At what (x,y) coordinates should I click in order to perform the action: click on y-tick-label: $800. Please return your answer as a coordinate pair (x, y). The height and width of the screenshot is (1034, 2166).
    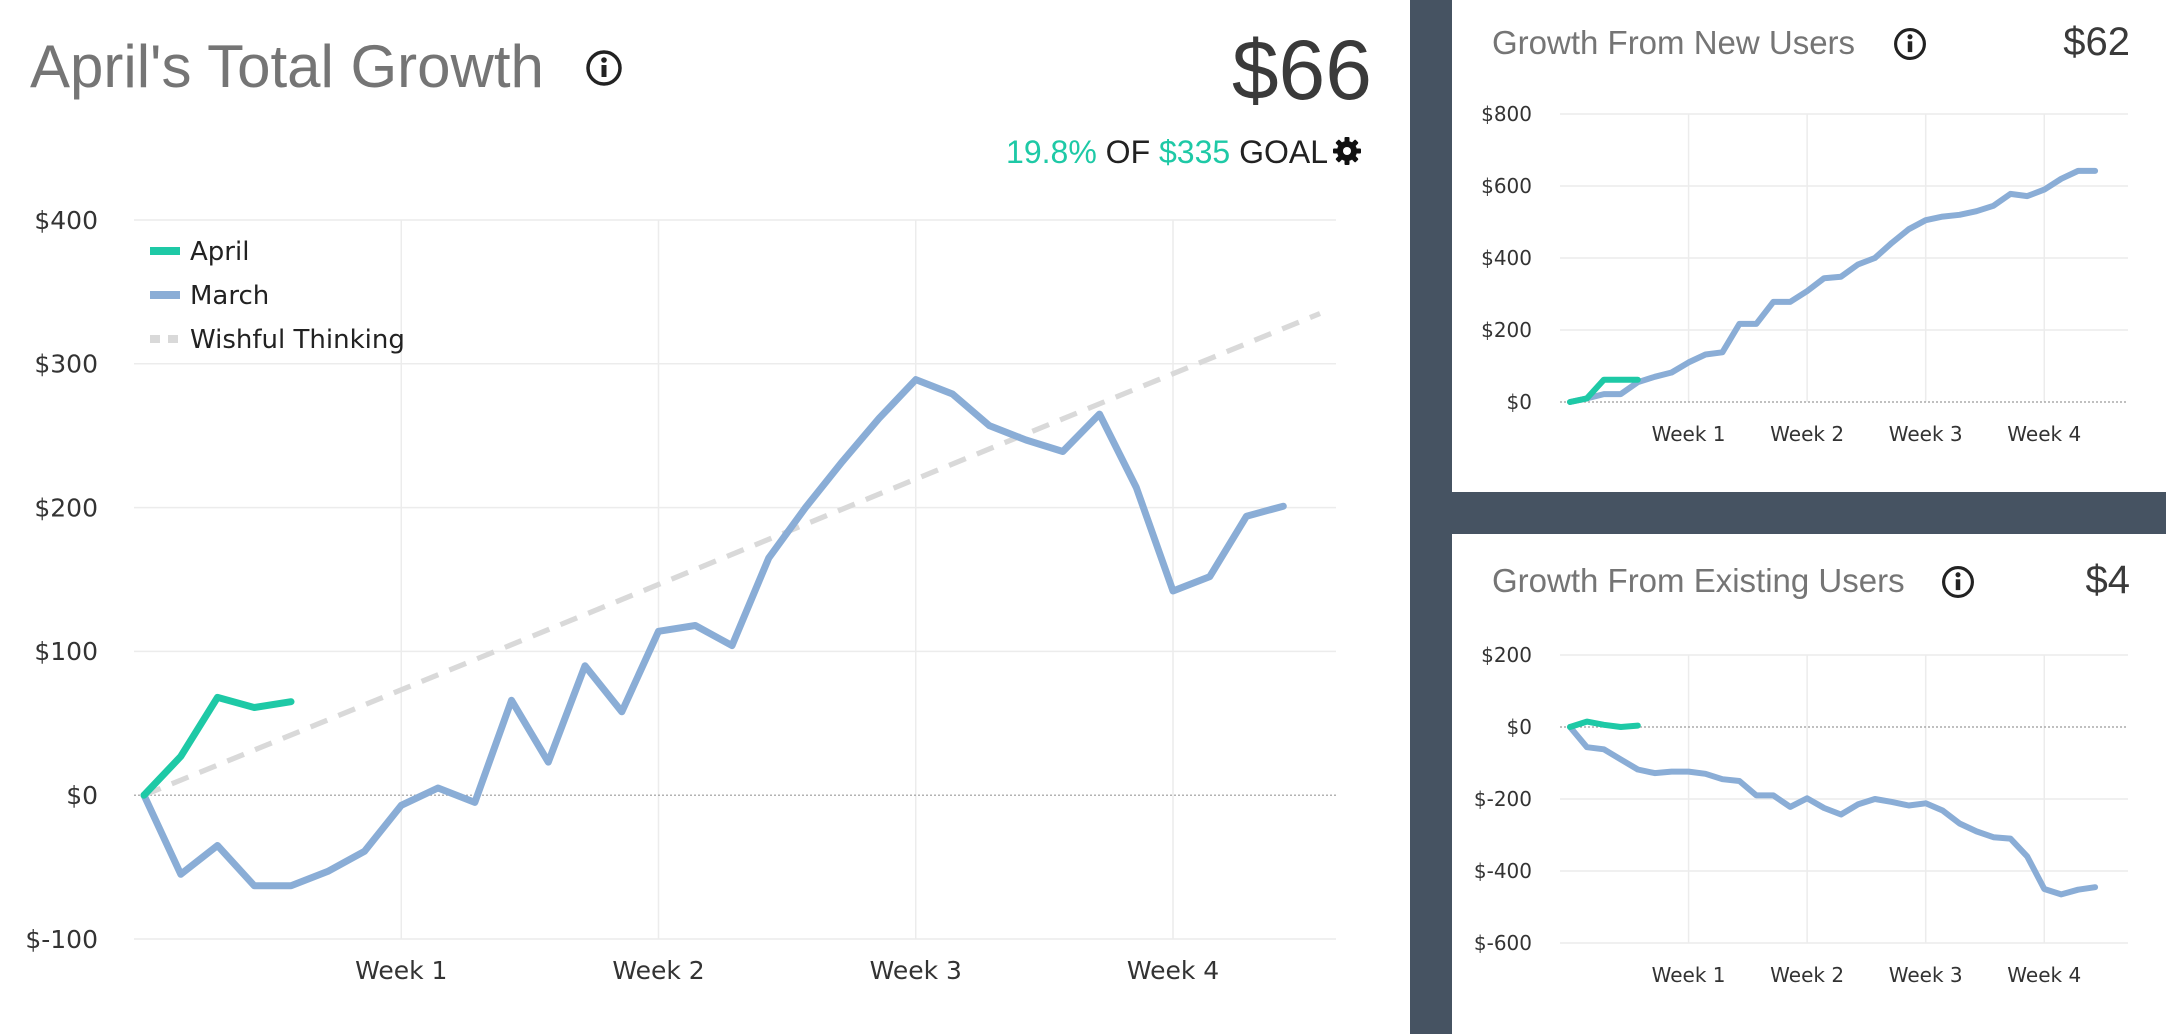
    Looking at the image, I should click on (1506, 114).